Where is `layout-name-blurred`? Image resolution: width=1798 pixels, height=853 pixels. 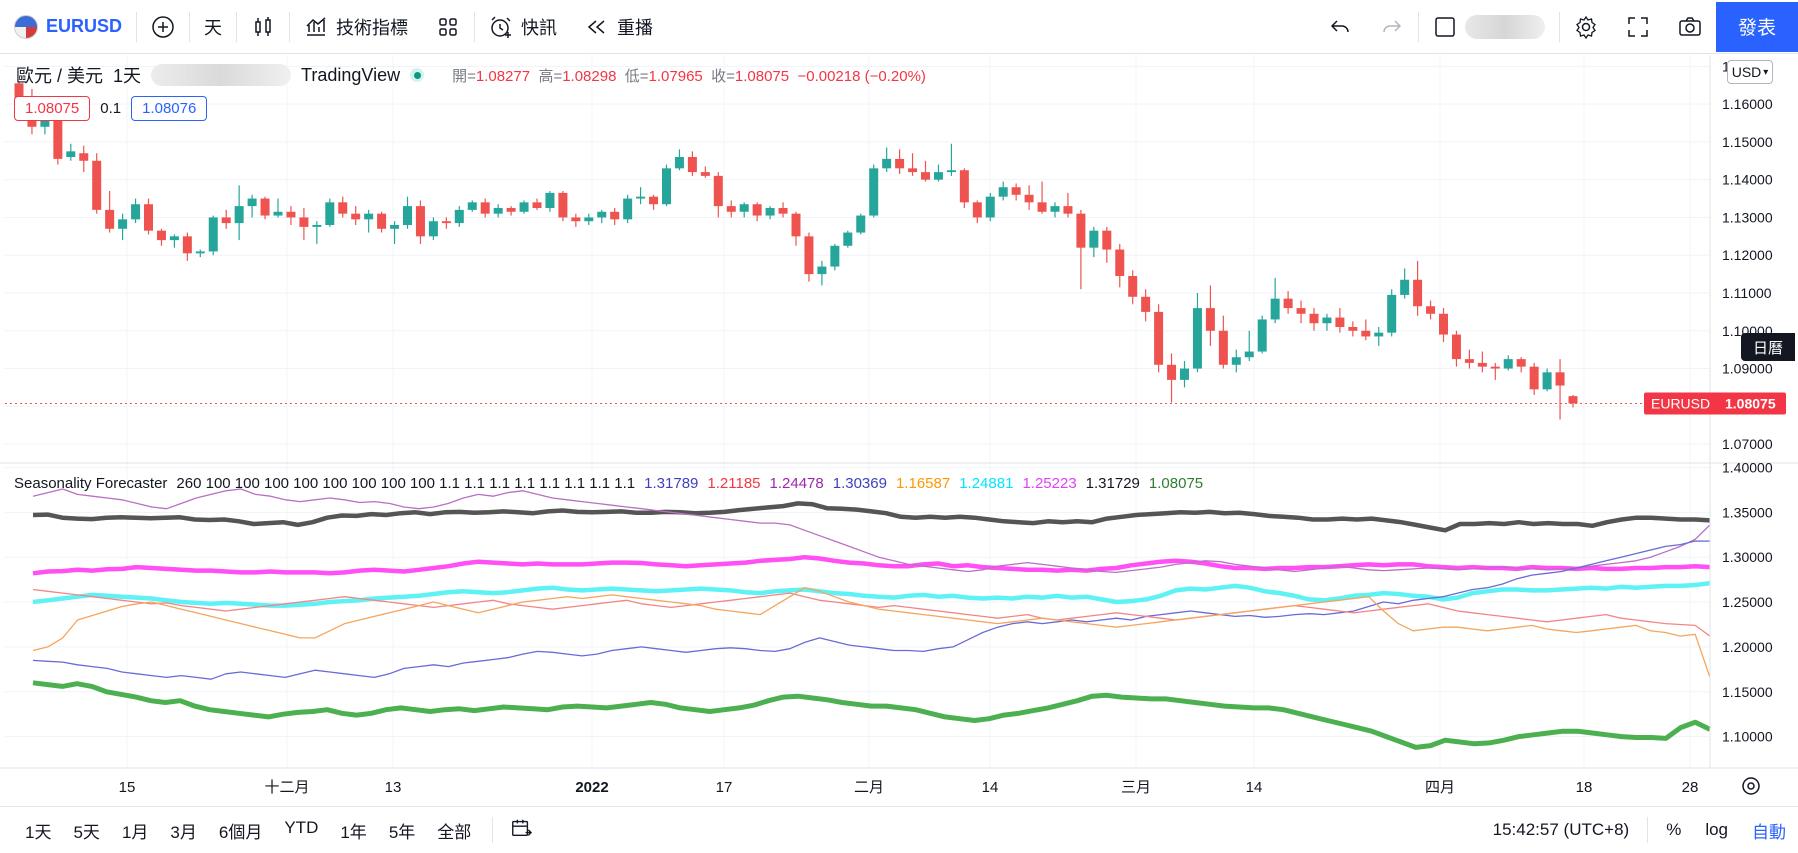 layout-name-blurred is located at coordinates (1505, 26).